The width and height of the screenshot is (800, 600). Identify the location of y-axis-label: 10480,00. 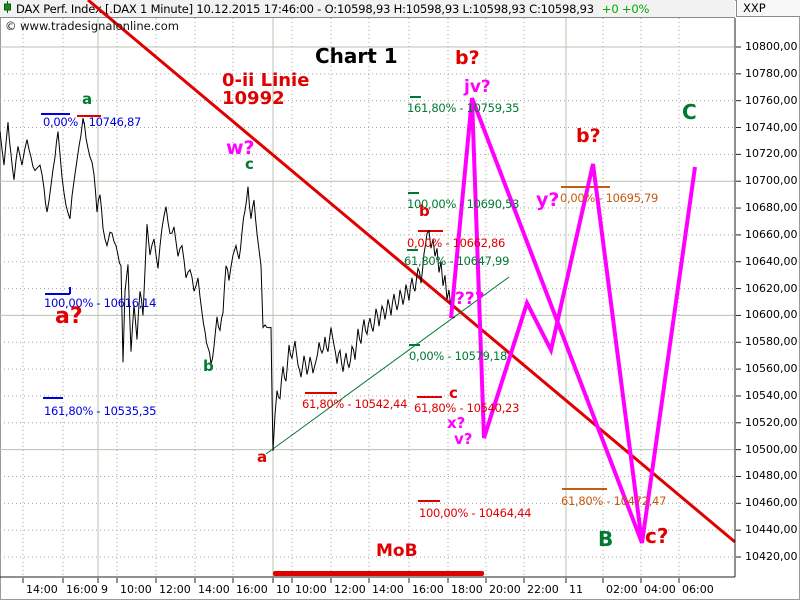
(771, 476).